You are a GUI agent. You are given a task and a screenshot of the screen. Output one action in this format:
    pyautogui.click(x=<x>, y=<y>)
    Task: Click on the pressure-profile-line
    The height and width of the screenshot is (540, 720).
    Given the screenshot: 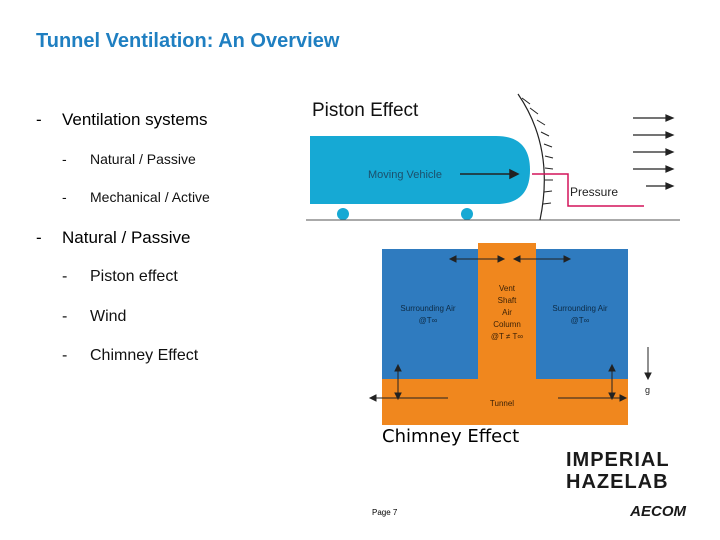 What is the action you would take?
    pyautogui.click(x=588, y=190)
    